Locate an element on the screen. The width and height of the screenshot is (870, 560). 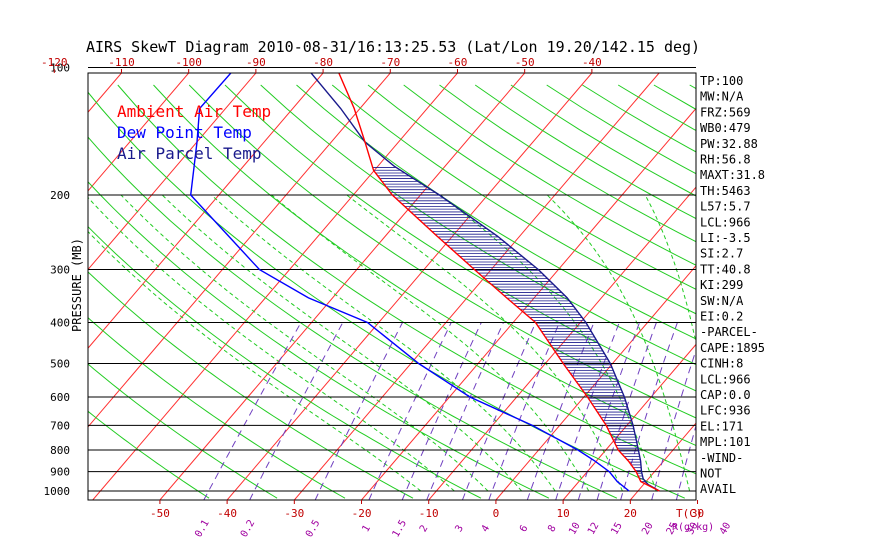
pressure-tick-label: 100 is located at coordinates (60, 68).